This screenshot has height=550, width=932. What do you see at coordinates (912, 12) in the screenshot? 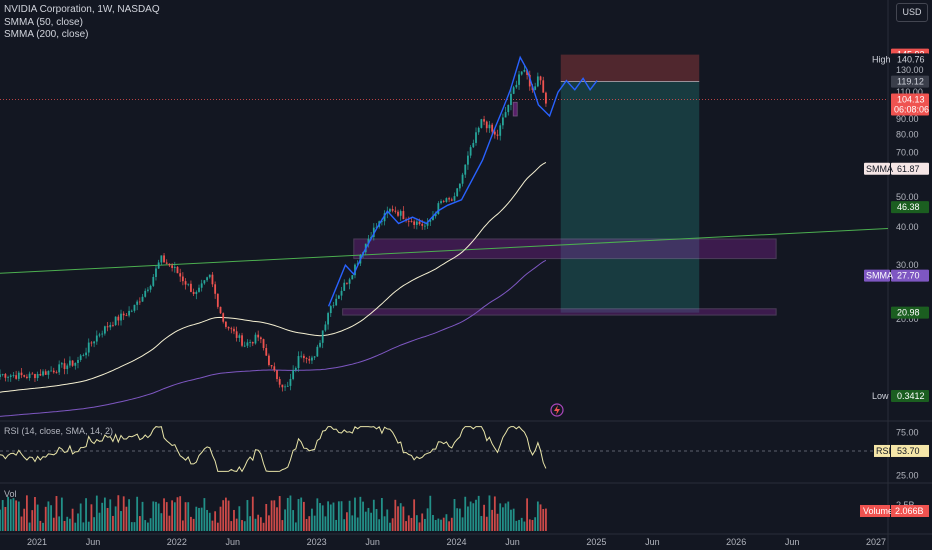
I see `currency-button: USD` at bounding box center [912, 12].